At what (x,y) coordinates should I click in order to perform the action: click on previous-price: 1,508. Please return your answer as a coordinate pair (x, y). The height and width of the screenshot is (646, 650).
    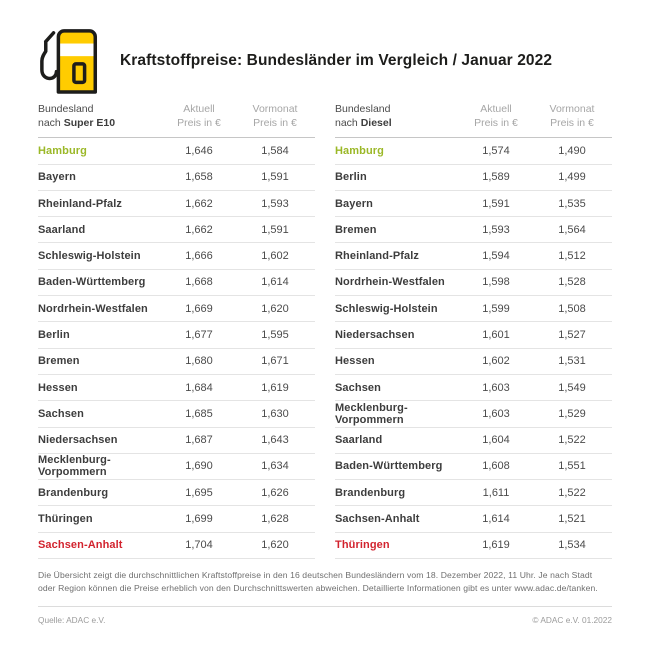
    Looking at the image, I should click on (572, 308).